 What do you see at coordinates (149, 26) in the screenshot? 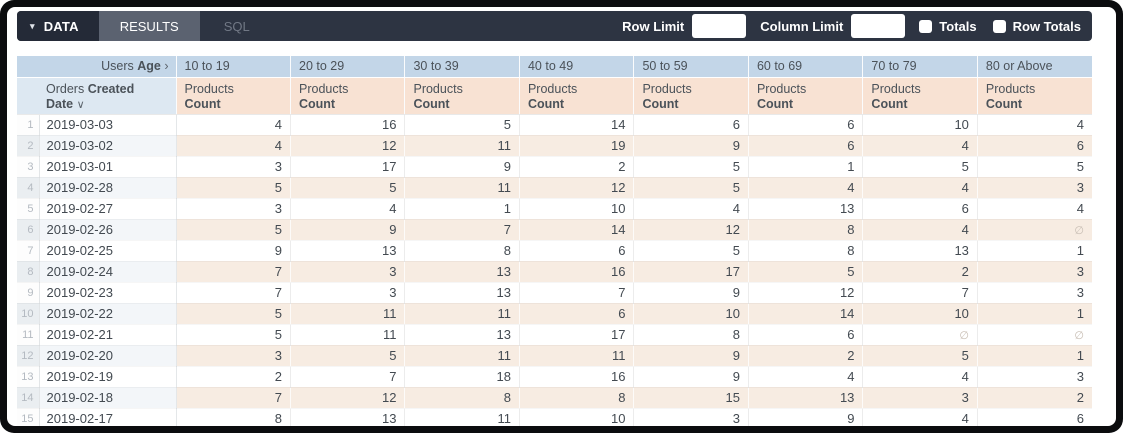
I see `tab-results: RESULTS` at bounding box center [149, 26].